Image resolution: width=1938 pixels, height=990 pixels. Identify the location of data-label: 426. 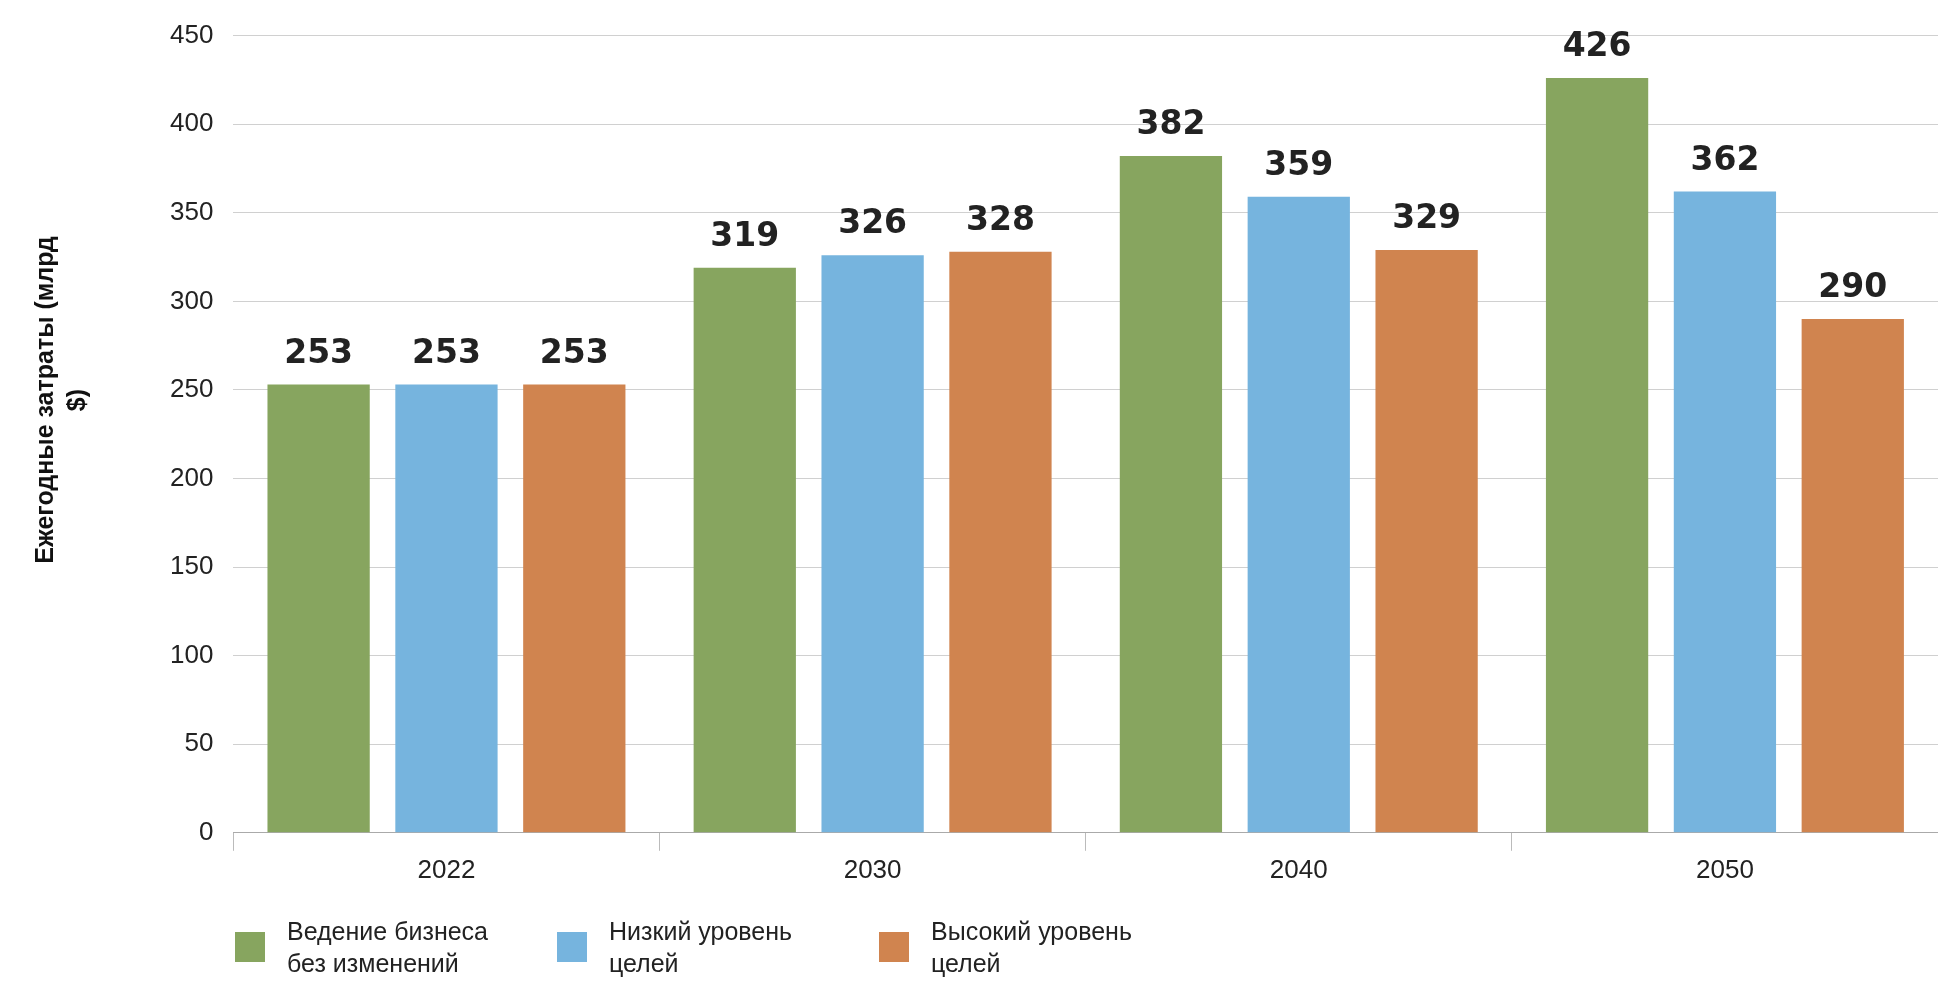
(1597, 45).